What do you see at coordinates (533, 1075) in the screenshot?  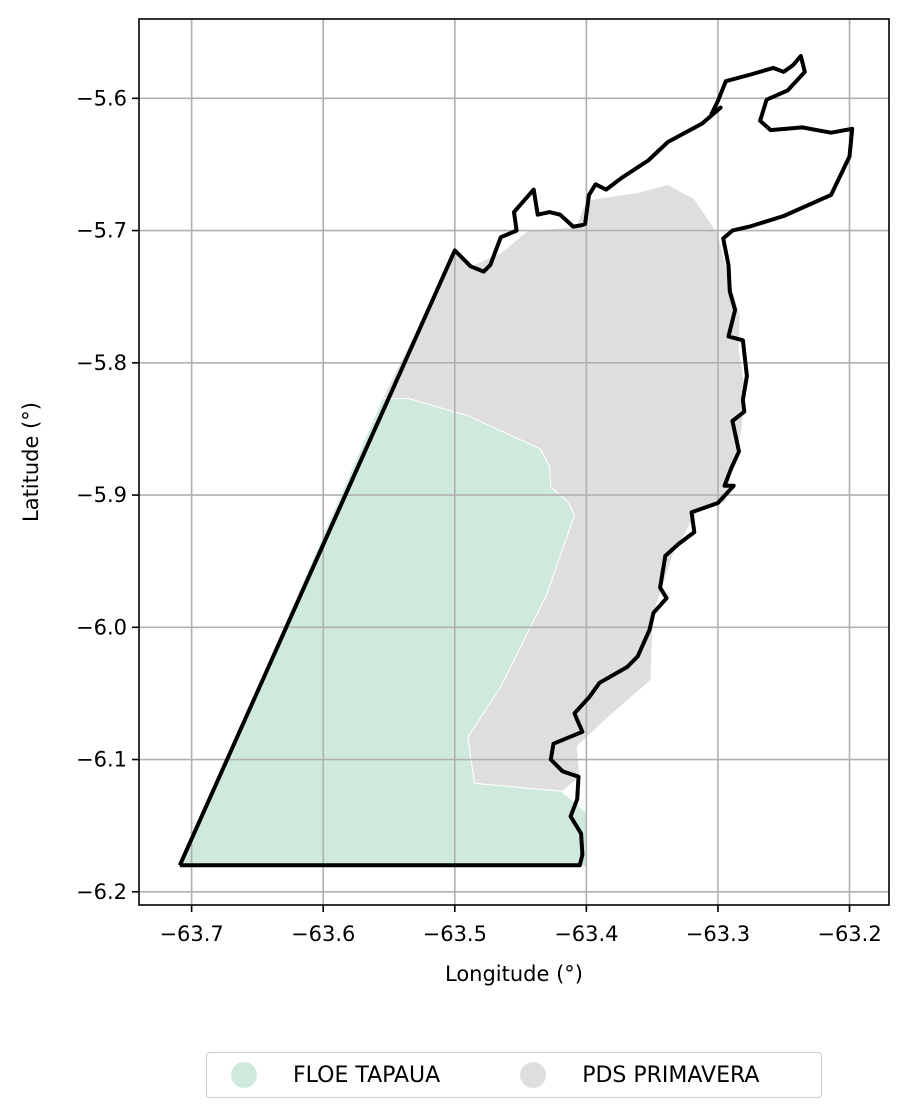 I see `legend-marker-pds-primavera` at bounding box center [533, 1075].